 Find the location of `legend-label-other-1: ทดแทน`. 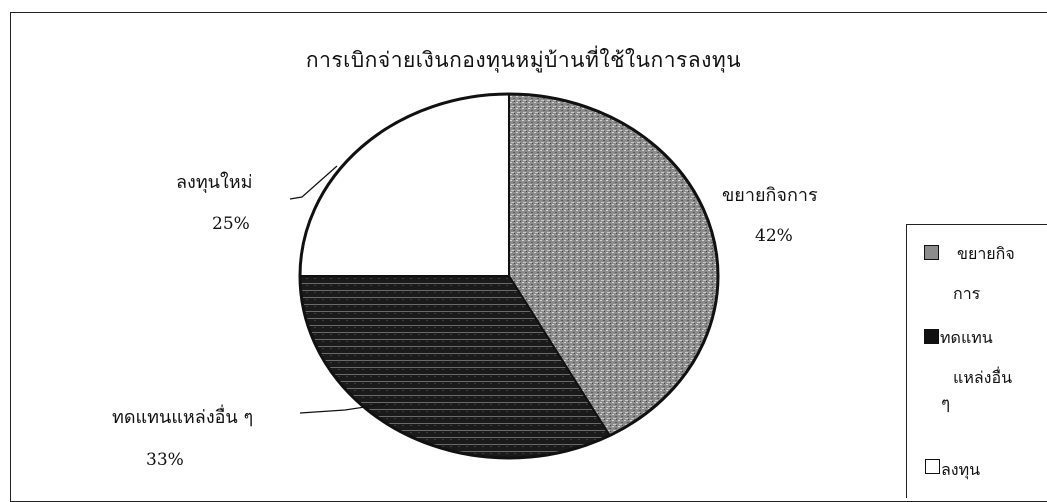

legend-label-other-1: ทดแทน is located at coordinates (966, 337).